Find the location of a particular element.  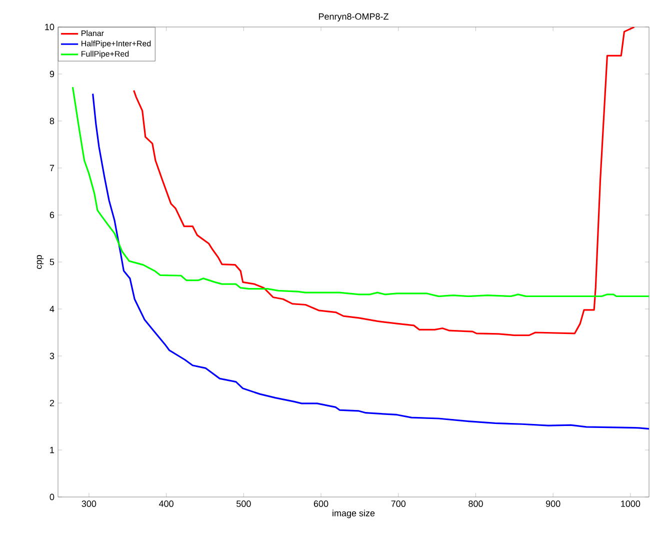

x-tick-label: 600 is located at coordinates (321, 503).